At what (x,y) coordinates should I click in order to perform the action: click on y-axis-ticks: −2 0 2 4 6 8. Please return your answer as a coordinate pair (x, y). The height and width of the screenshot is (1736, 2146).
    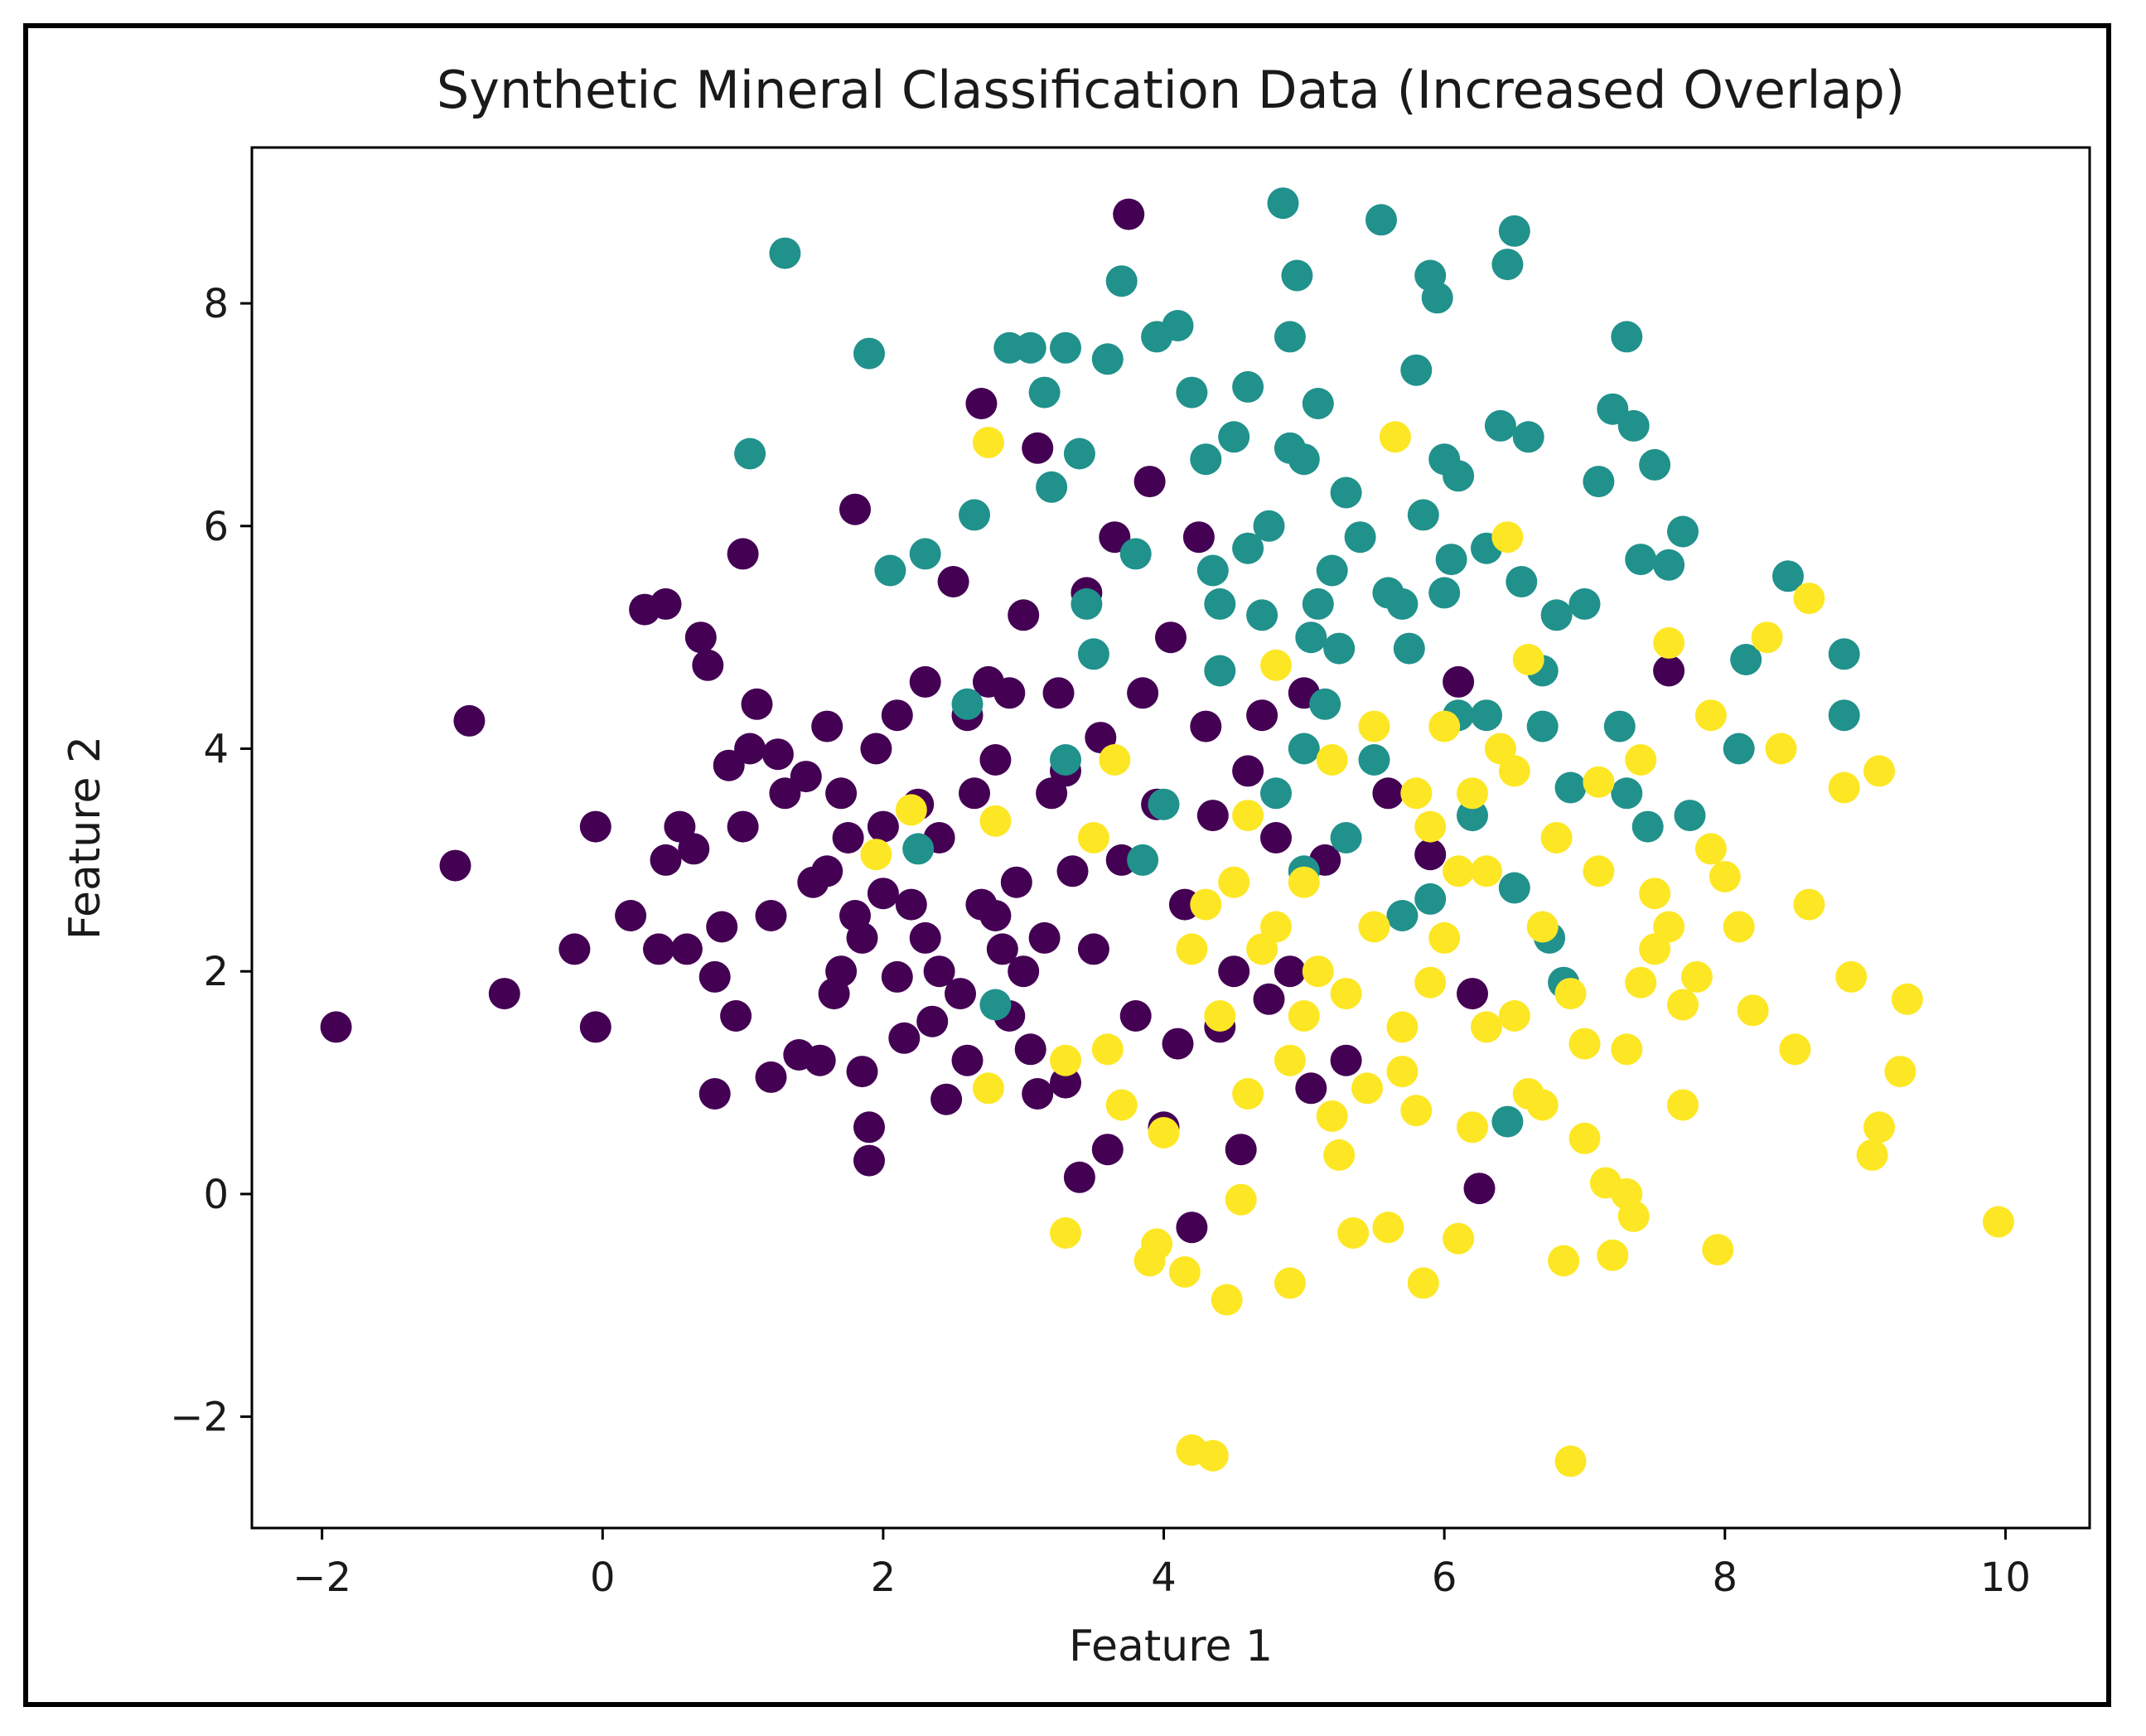
    Looking at the image, I should click on (211, 861).